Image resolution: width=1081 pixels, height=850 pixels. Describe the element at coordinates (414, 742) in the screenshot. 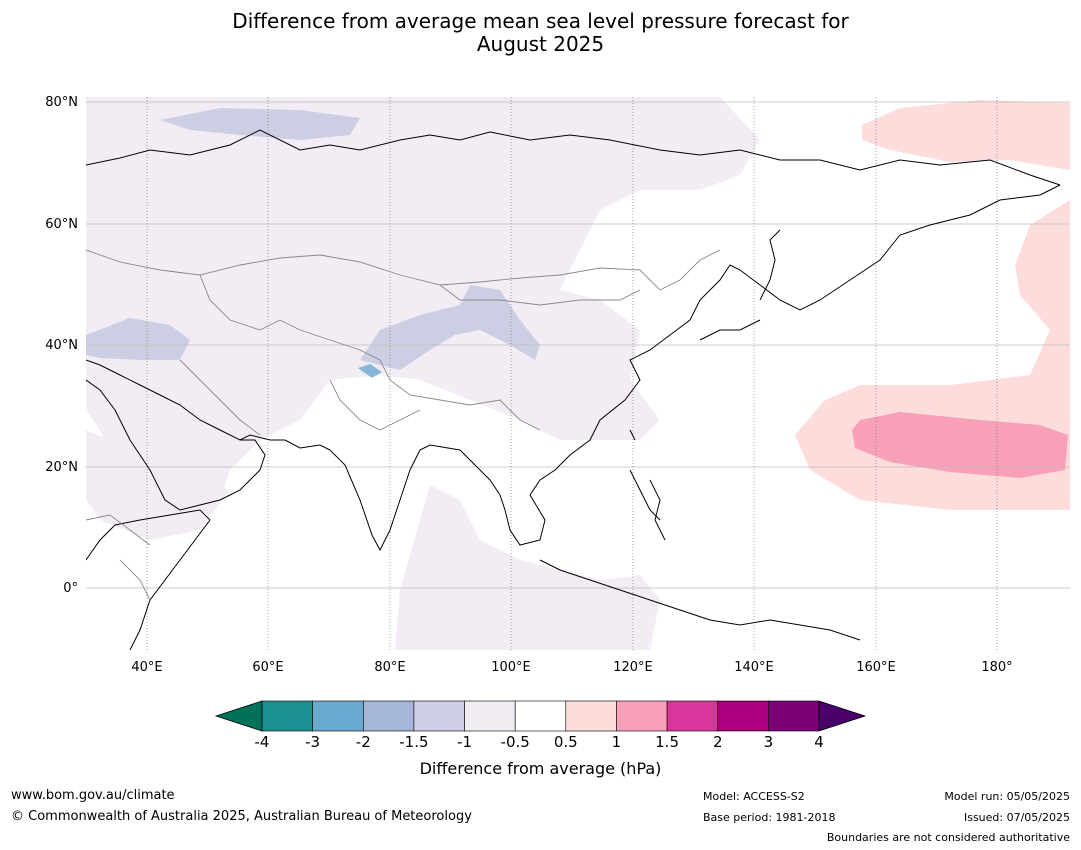

I see `colorbar-tick-label: -1.5` at that location.